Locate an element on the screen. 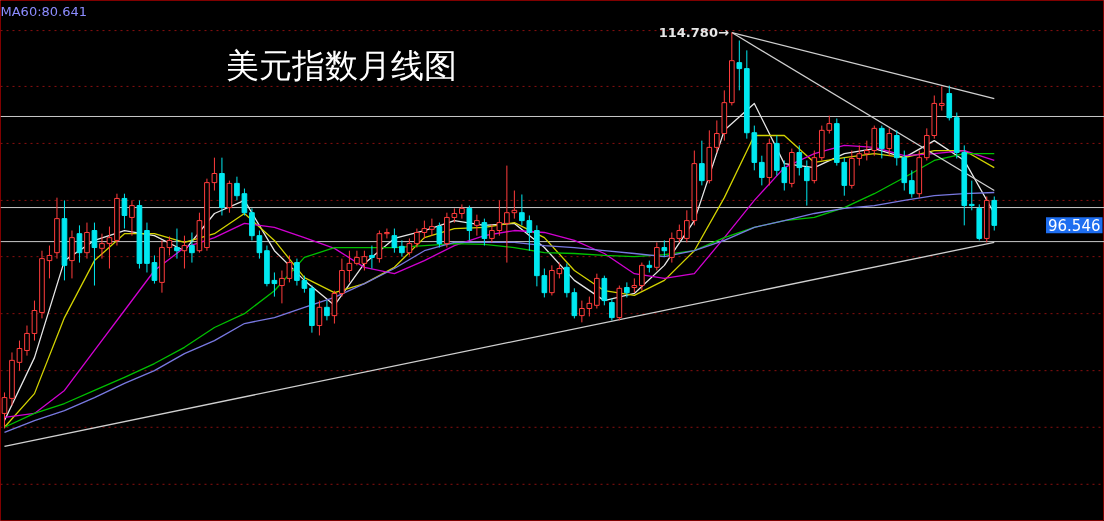 The image size is (1104, 521). chart-title: 美元指数月线图 is located at coordinates (341, 65).